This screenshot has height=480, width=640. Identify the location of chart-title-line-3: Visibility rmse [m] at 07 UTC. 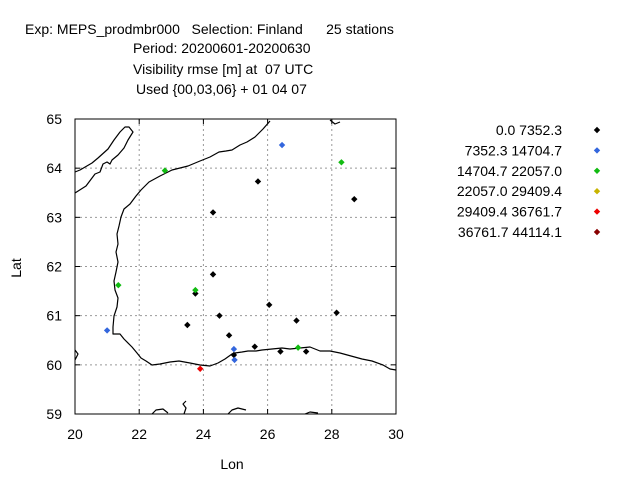
(223, 69).